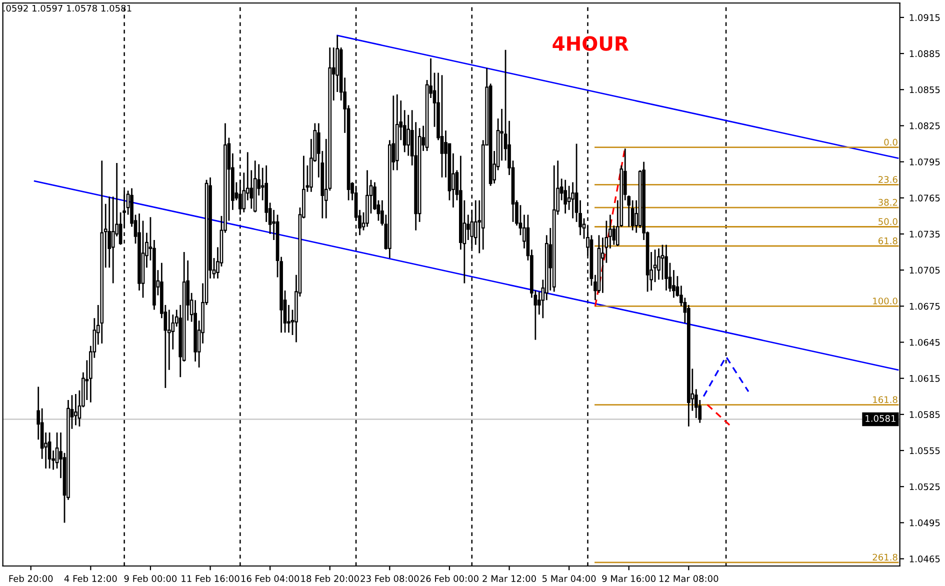  Describe the element at coordinates (569, 578) in the screenshot. I see `x-tick-label: 5 Mar 04:00` at that location.